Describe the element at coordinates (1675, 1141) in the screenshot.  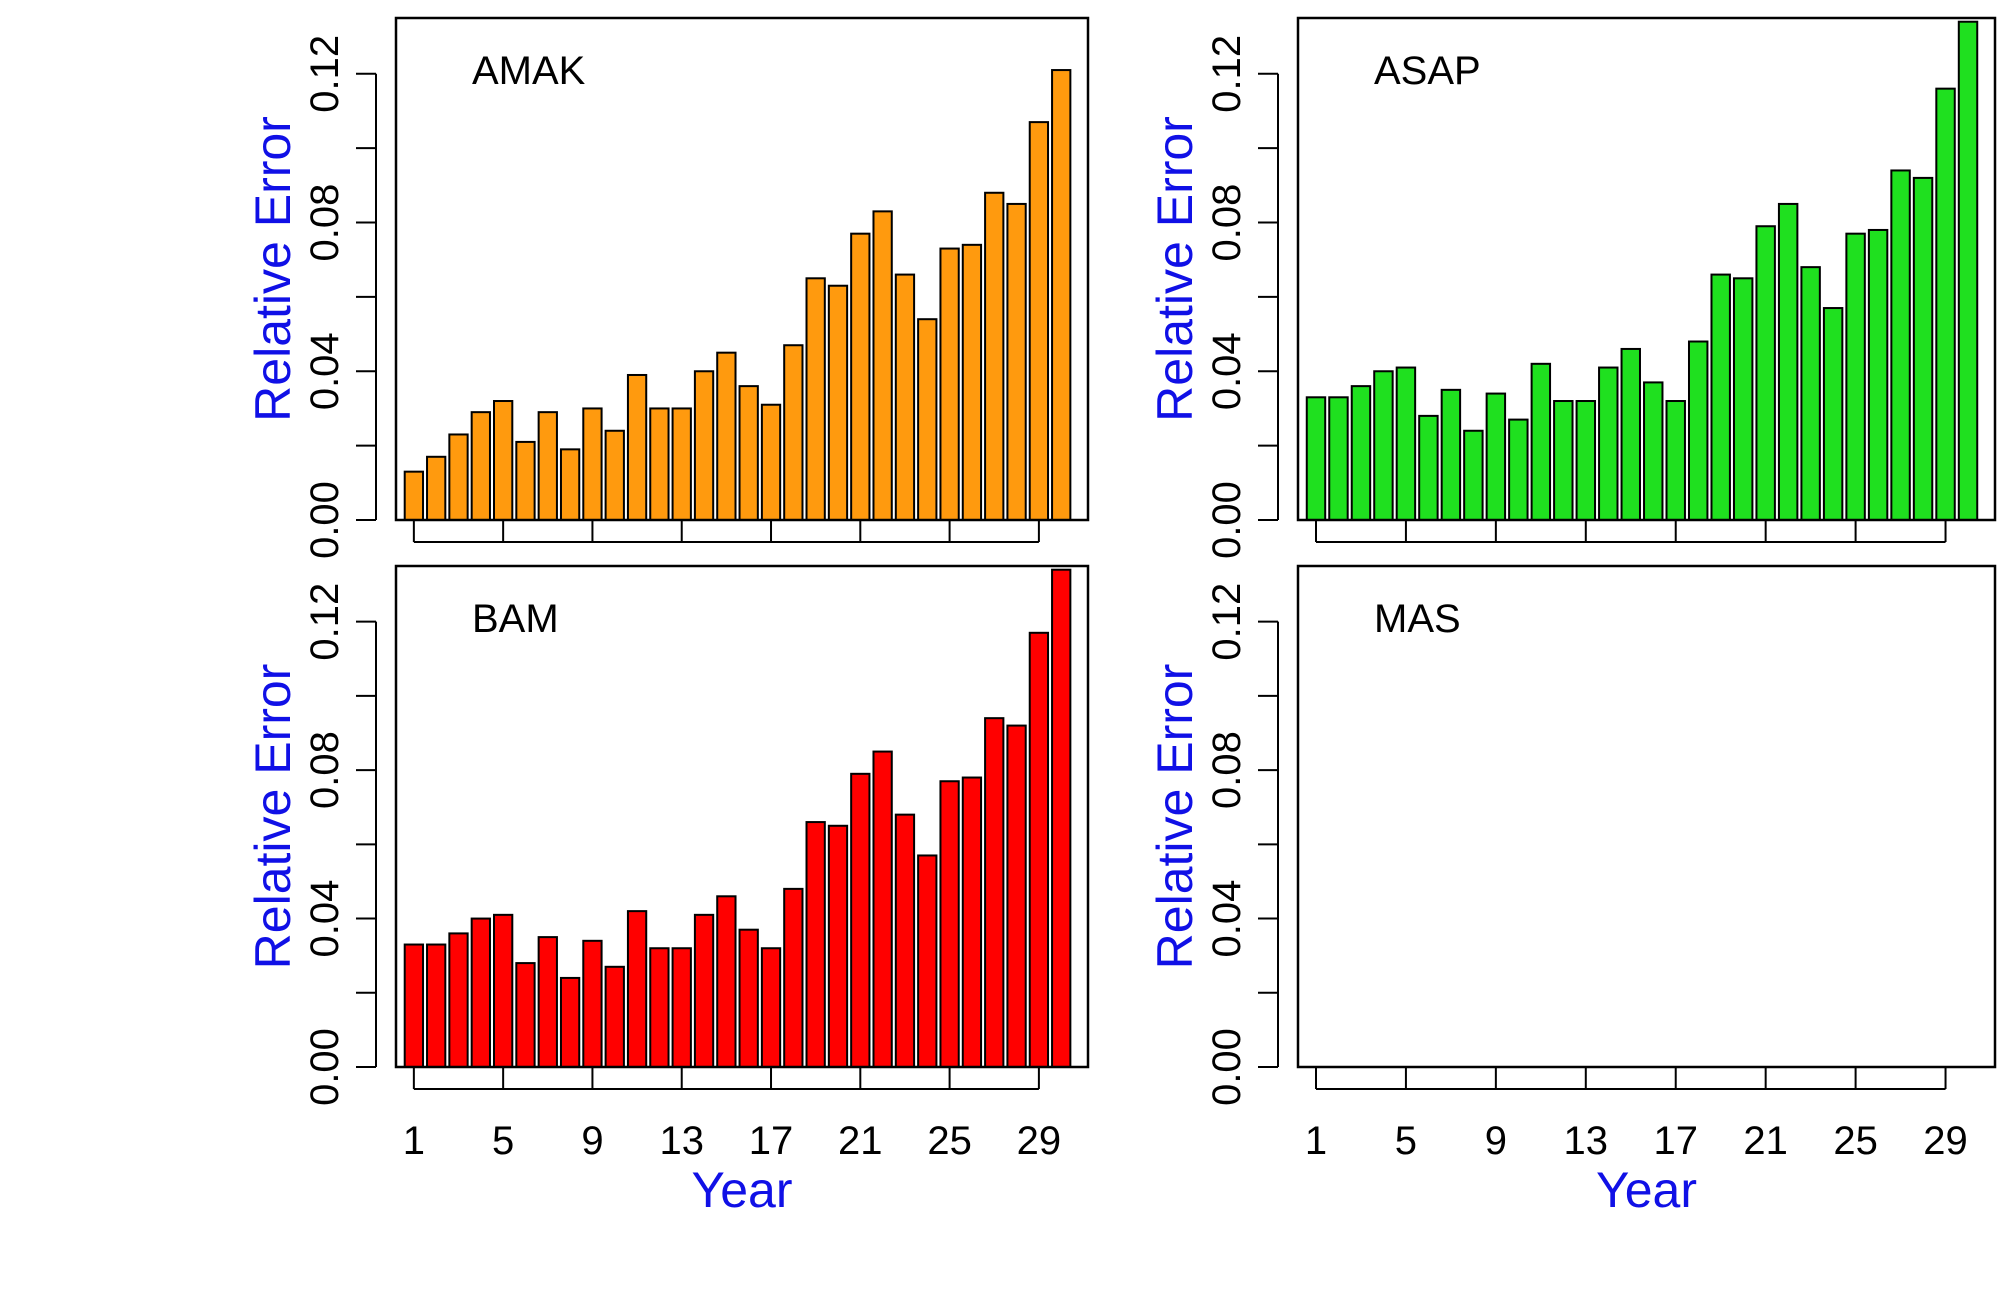
I see `x-tick-label: 17` at that location.